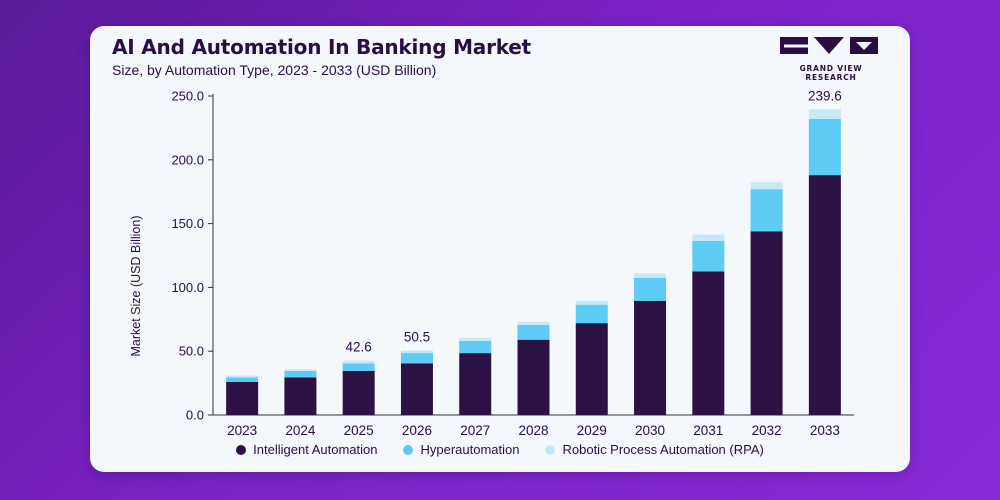 The height and width of the screenshot is (500, 1000). I want to click on x-tick-label: 2024, so click(300, 430).